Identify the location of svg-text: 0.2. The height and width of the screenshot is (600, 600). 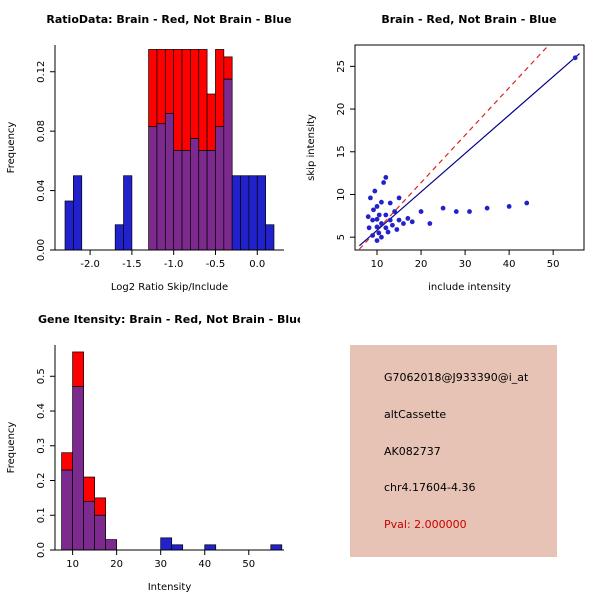
(41, 481).